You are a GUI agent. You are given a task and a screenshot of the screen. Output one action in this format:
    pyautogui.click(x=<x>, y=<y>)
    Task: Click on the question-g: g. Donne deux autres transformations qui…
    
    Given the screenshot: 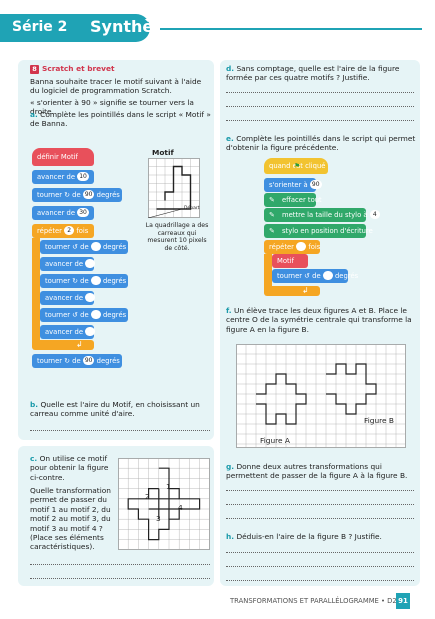 What is the action you would take?
    pyautogui.click(x=321, y=471)
    